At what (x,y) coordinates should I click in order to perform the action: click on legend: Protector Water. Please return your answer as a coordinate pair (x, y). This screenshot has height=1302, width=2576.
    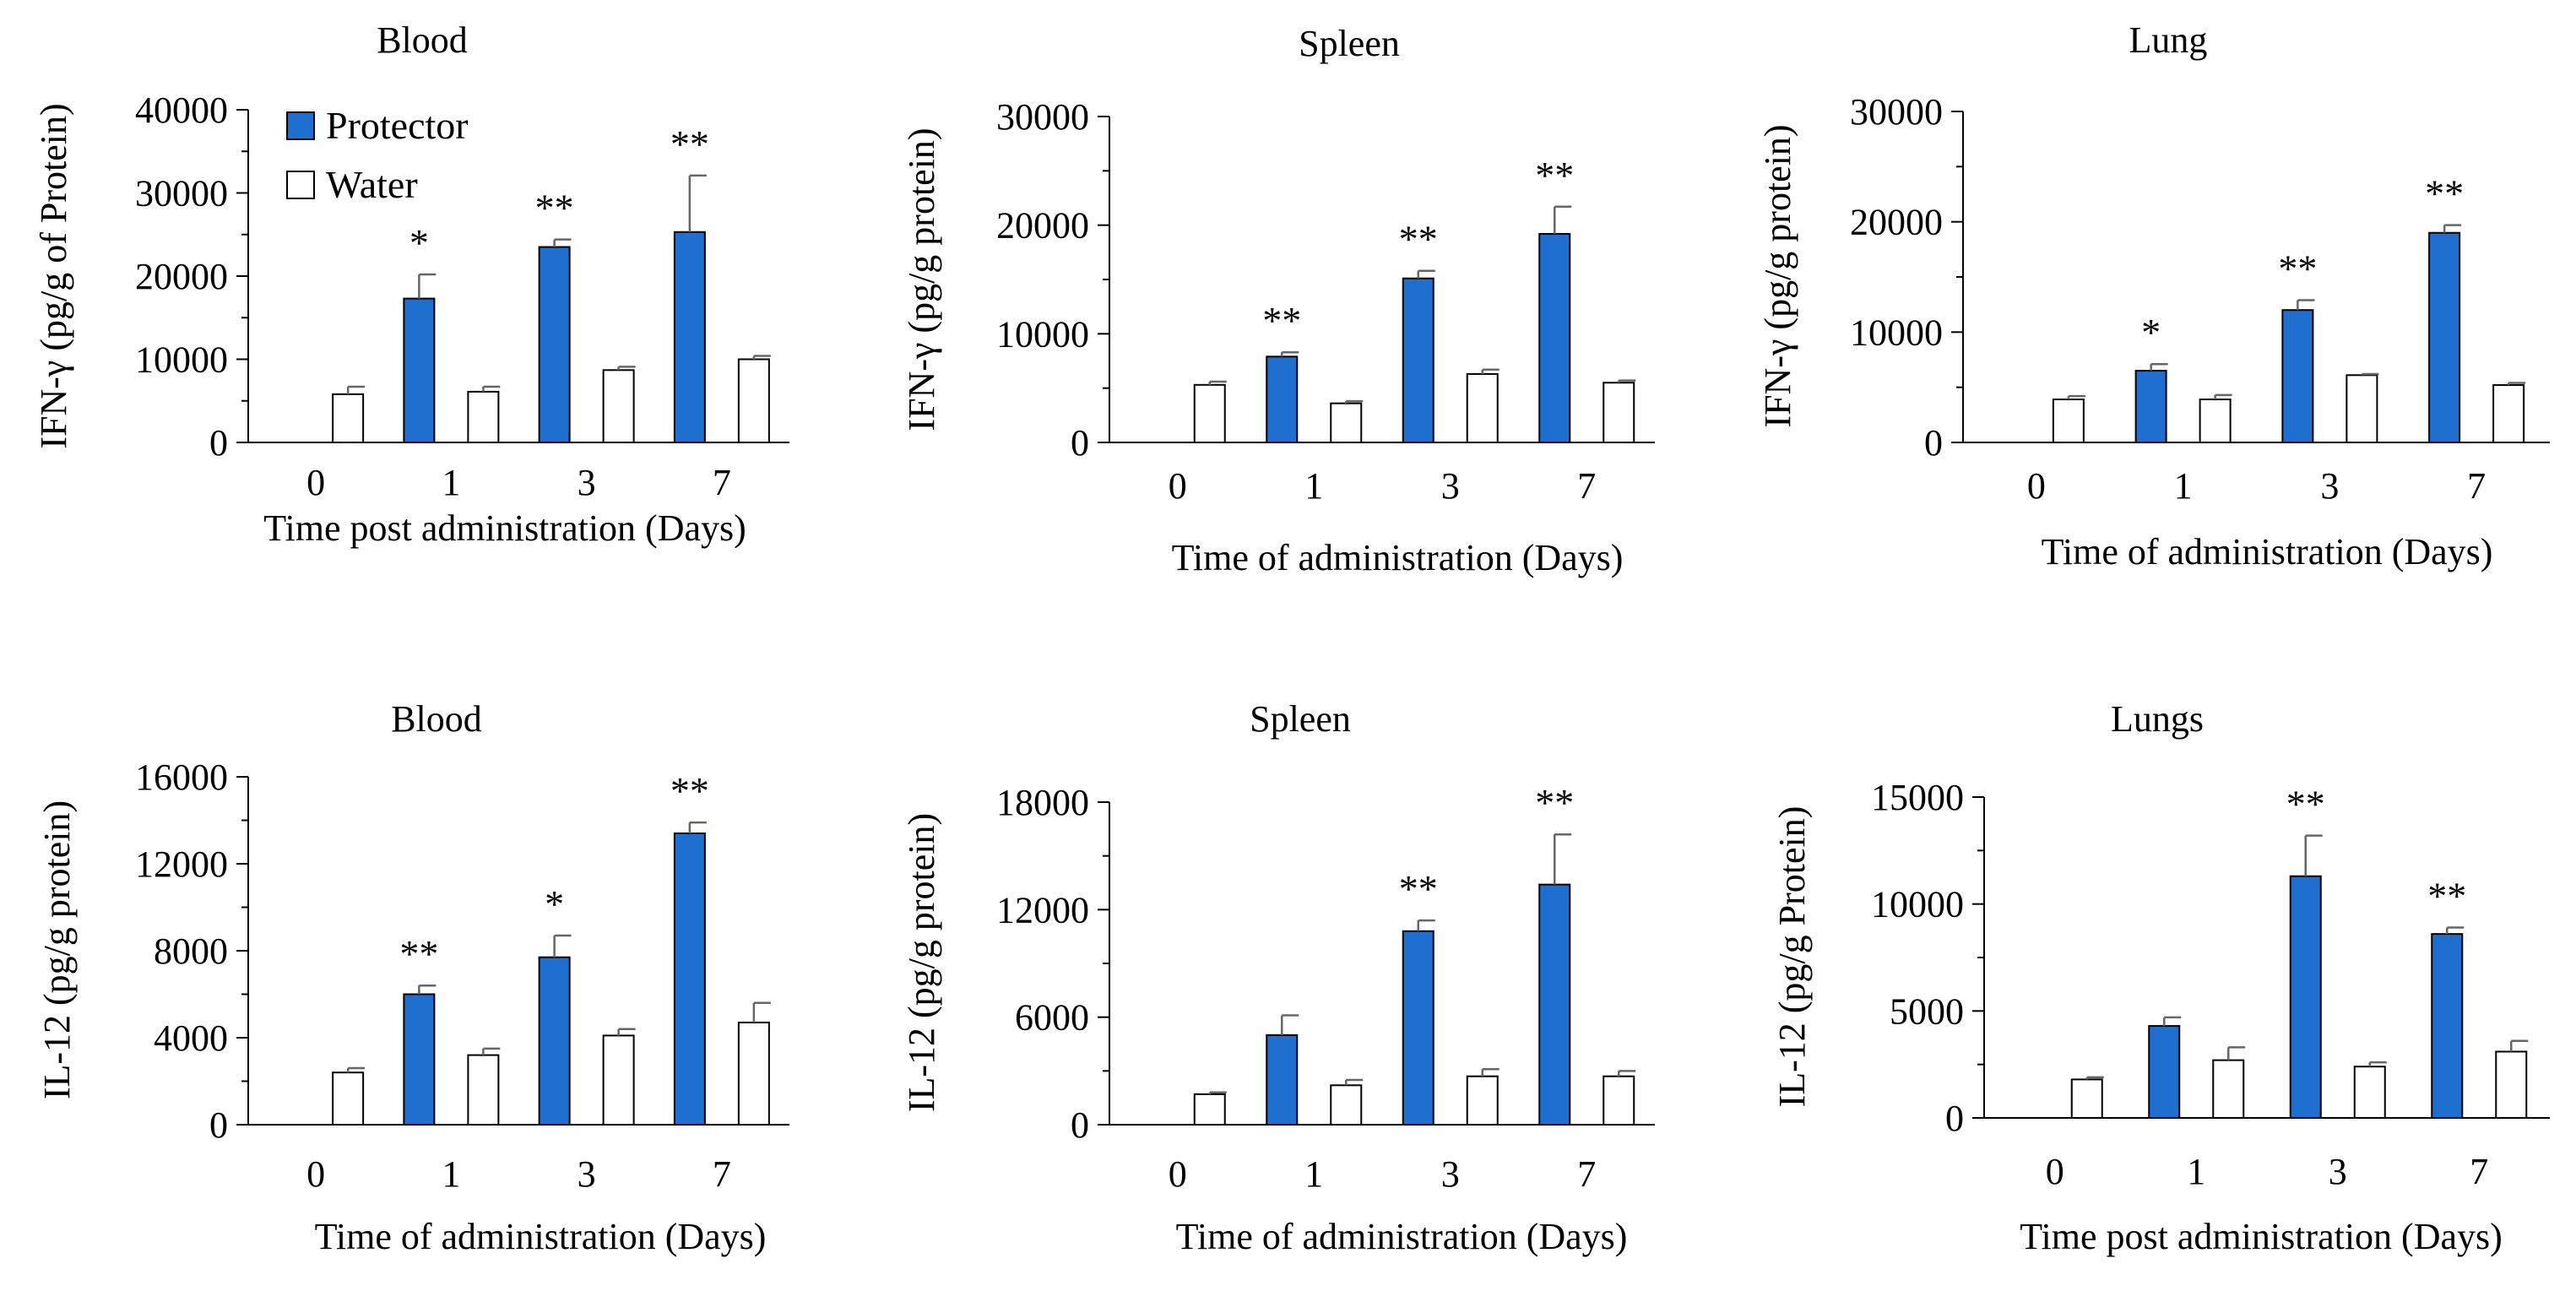
    Looking at the image, I should click on (377, 155).